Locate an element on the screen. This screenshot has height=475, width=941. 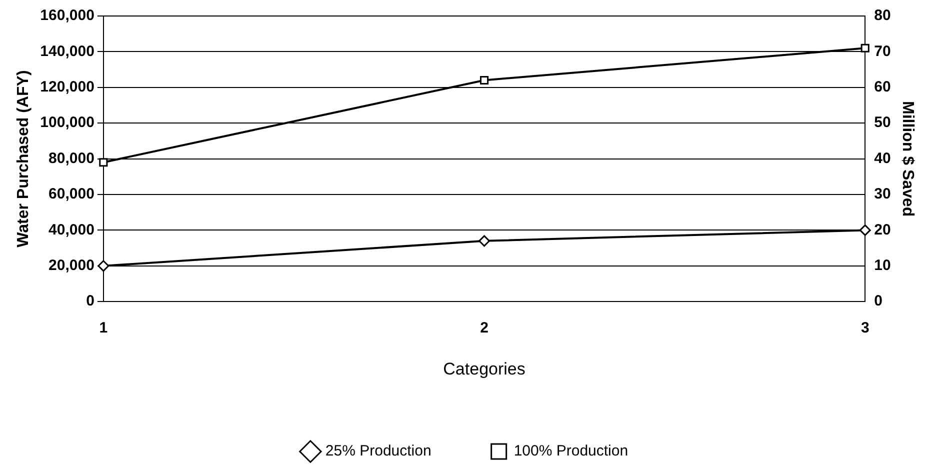
y-tick-label: 0 is located at coordinates (90, 301).